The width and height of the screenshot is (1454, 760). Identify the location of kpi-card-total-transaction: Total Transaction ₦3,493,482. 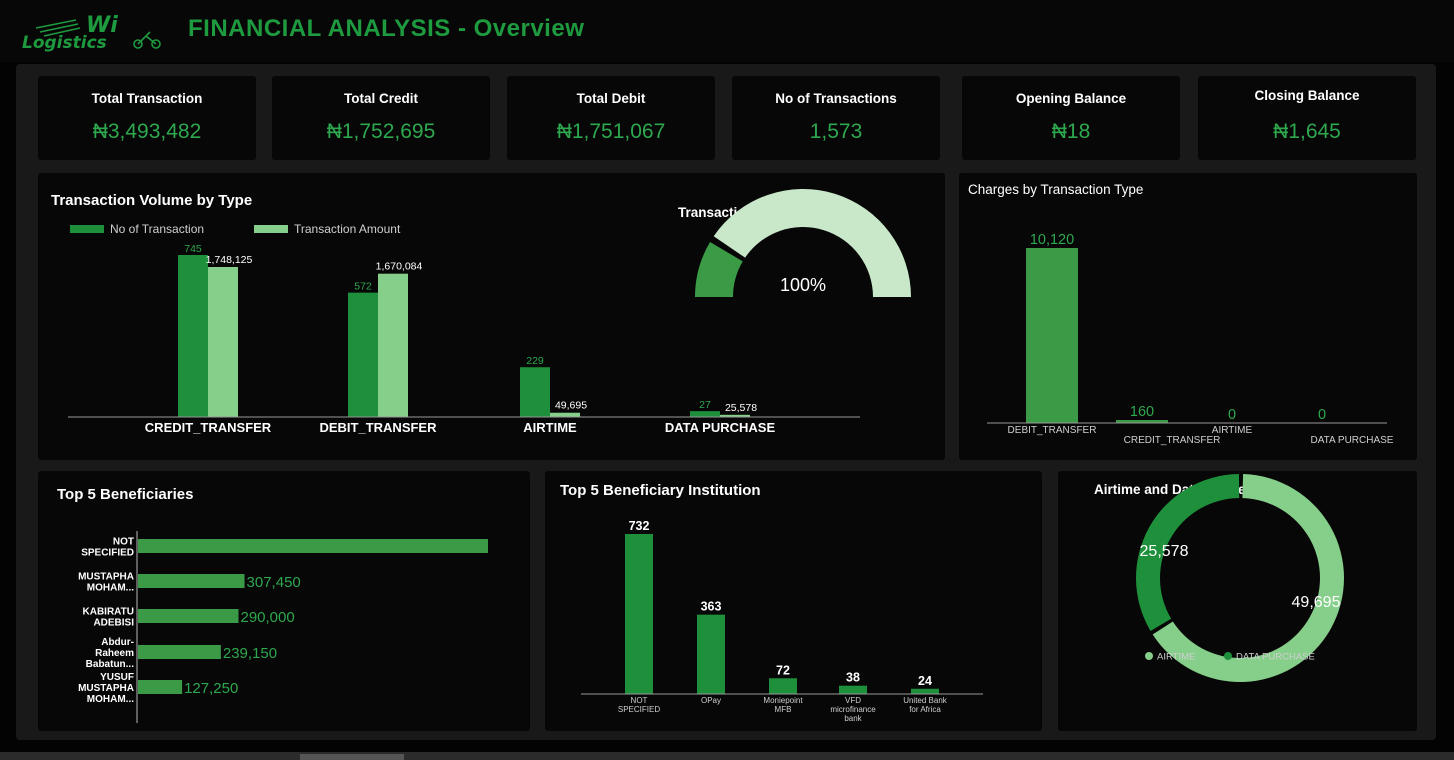
(147, 118).